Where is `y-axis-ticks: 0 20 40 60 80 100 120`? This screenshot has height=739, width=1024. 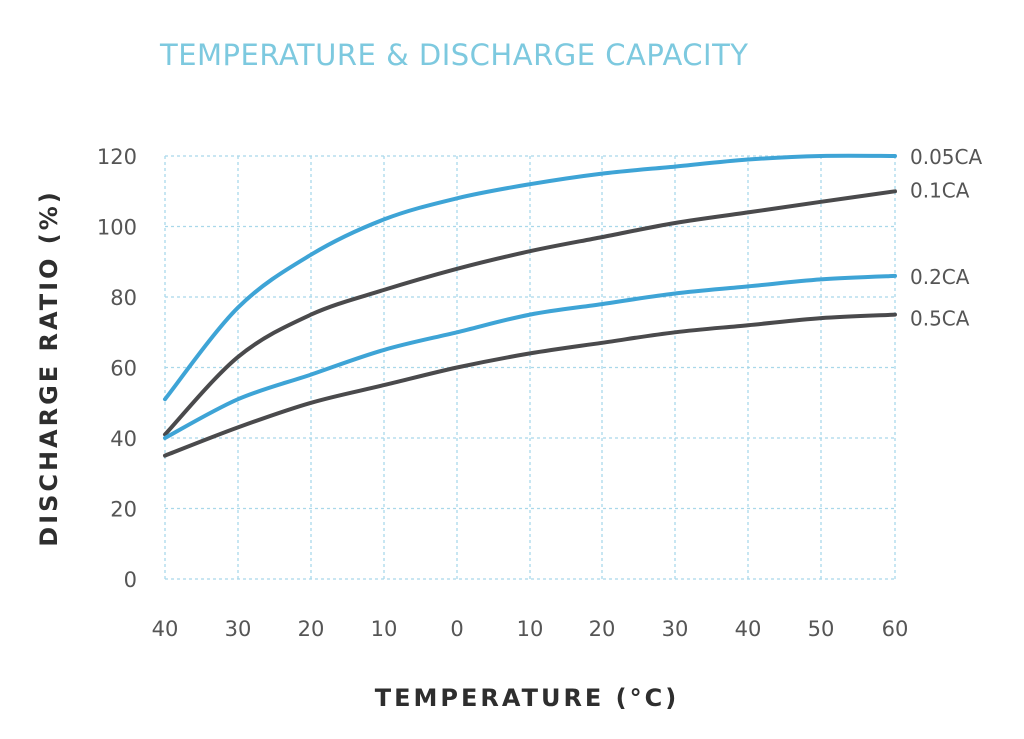 y-axis-ticks: 0 20 40 60 80 100 120 is located at coordinates (117, 368).